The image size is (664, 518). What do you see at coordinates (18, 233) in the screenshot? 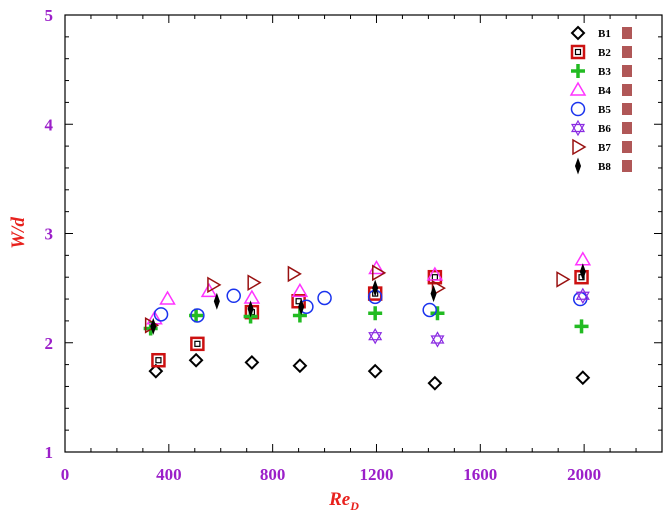
I see `y-axis-title: W/d` at bounding box center [18, 233].